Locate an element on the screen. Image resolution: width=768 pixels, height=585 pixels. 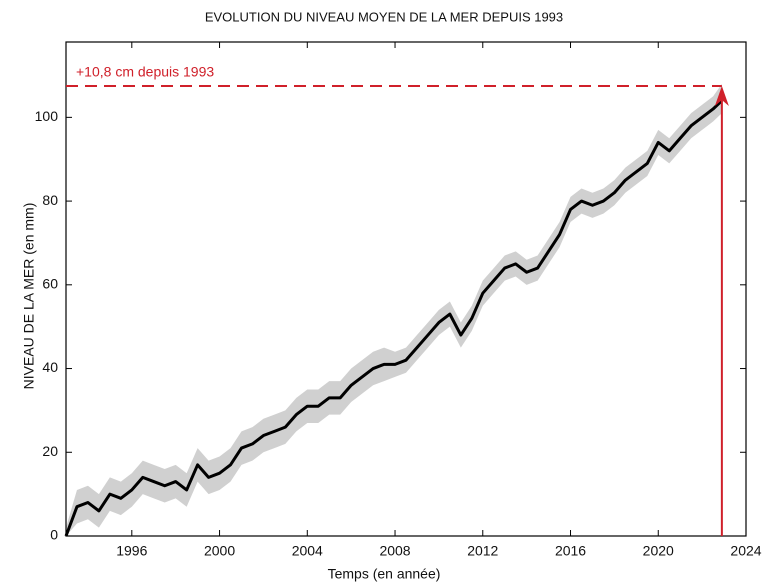
y-tick-label: 80 is located at coordinates (50, 200).